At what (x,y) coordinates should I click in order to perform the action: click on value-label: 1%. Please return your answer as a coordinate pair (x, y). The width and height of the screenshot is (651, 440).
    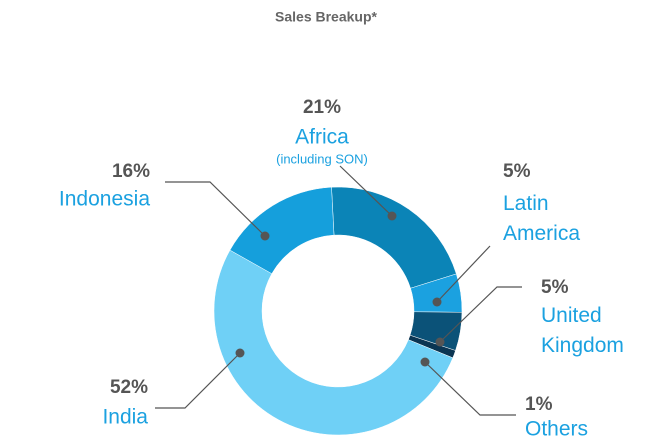
    Looking at the image, I should click on (539, 404).